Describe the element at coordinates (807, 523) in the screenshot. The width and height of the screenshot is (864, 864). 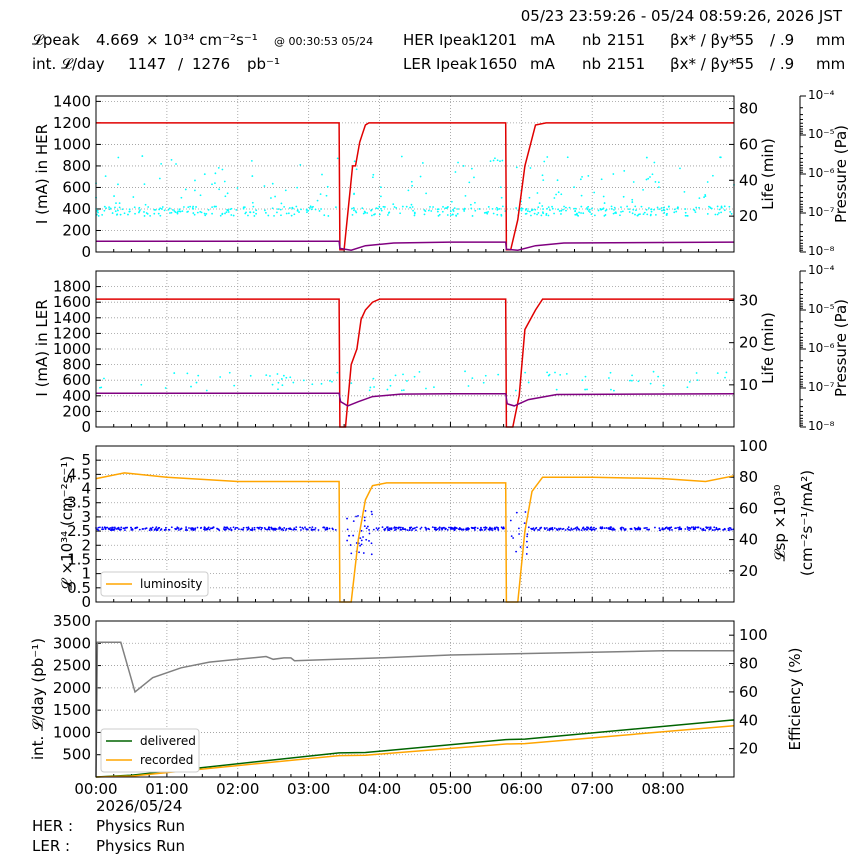
I see `lumi-sp-axis-title-2: (cm⁻²s⁻¹/mA²)` at that location.